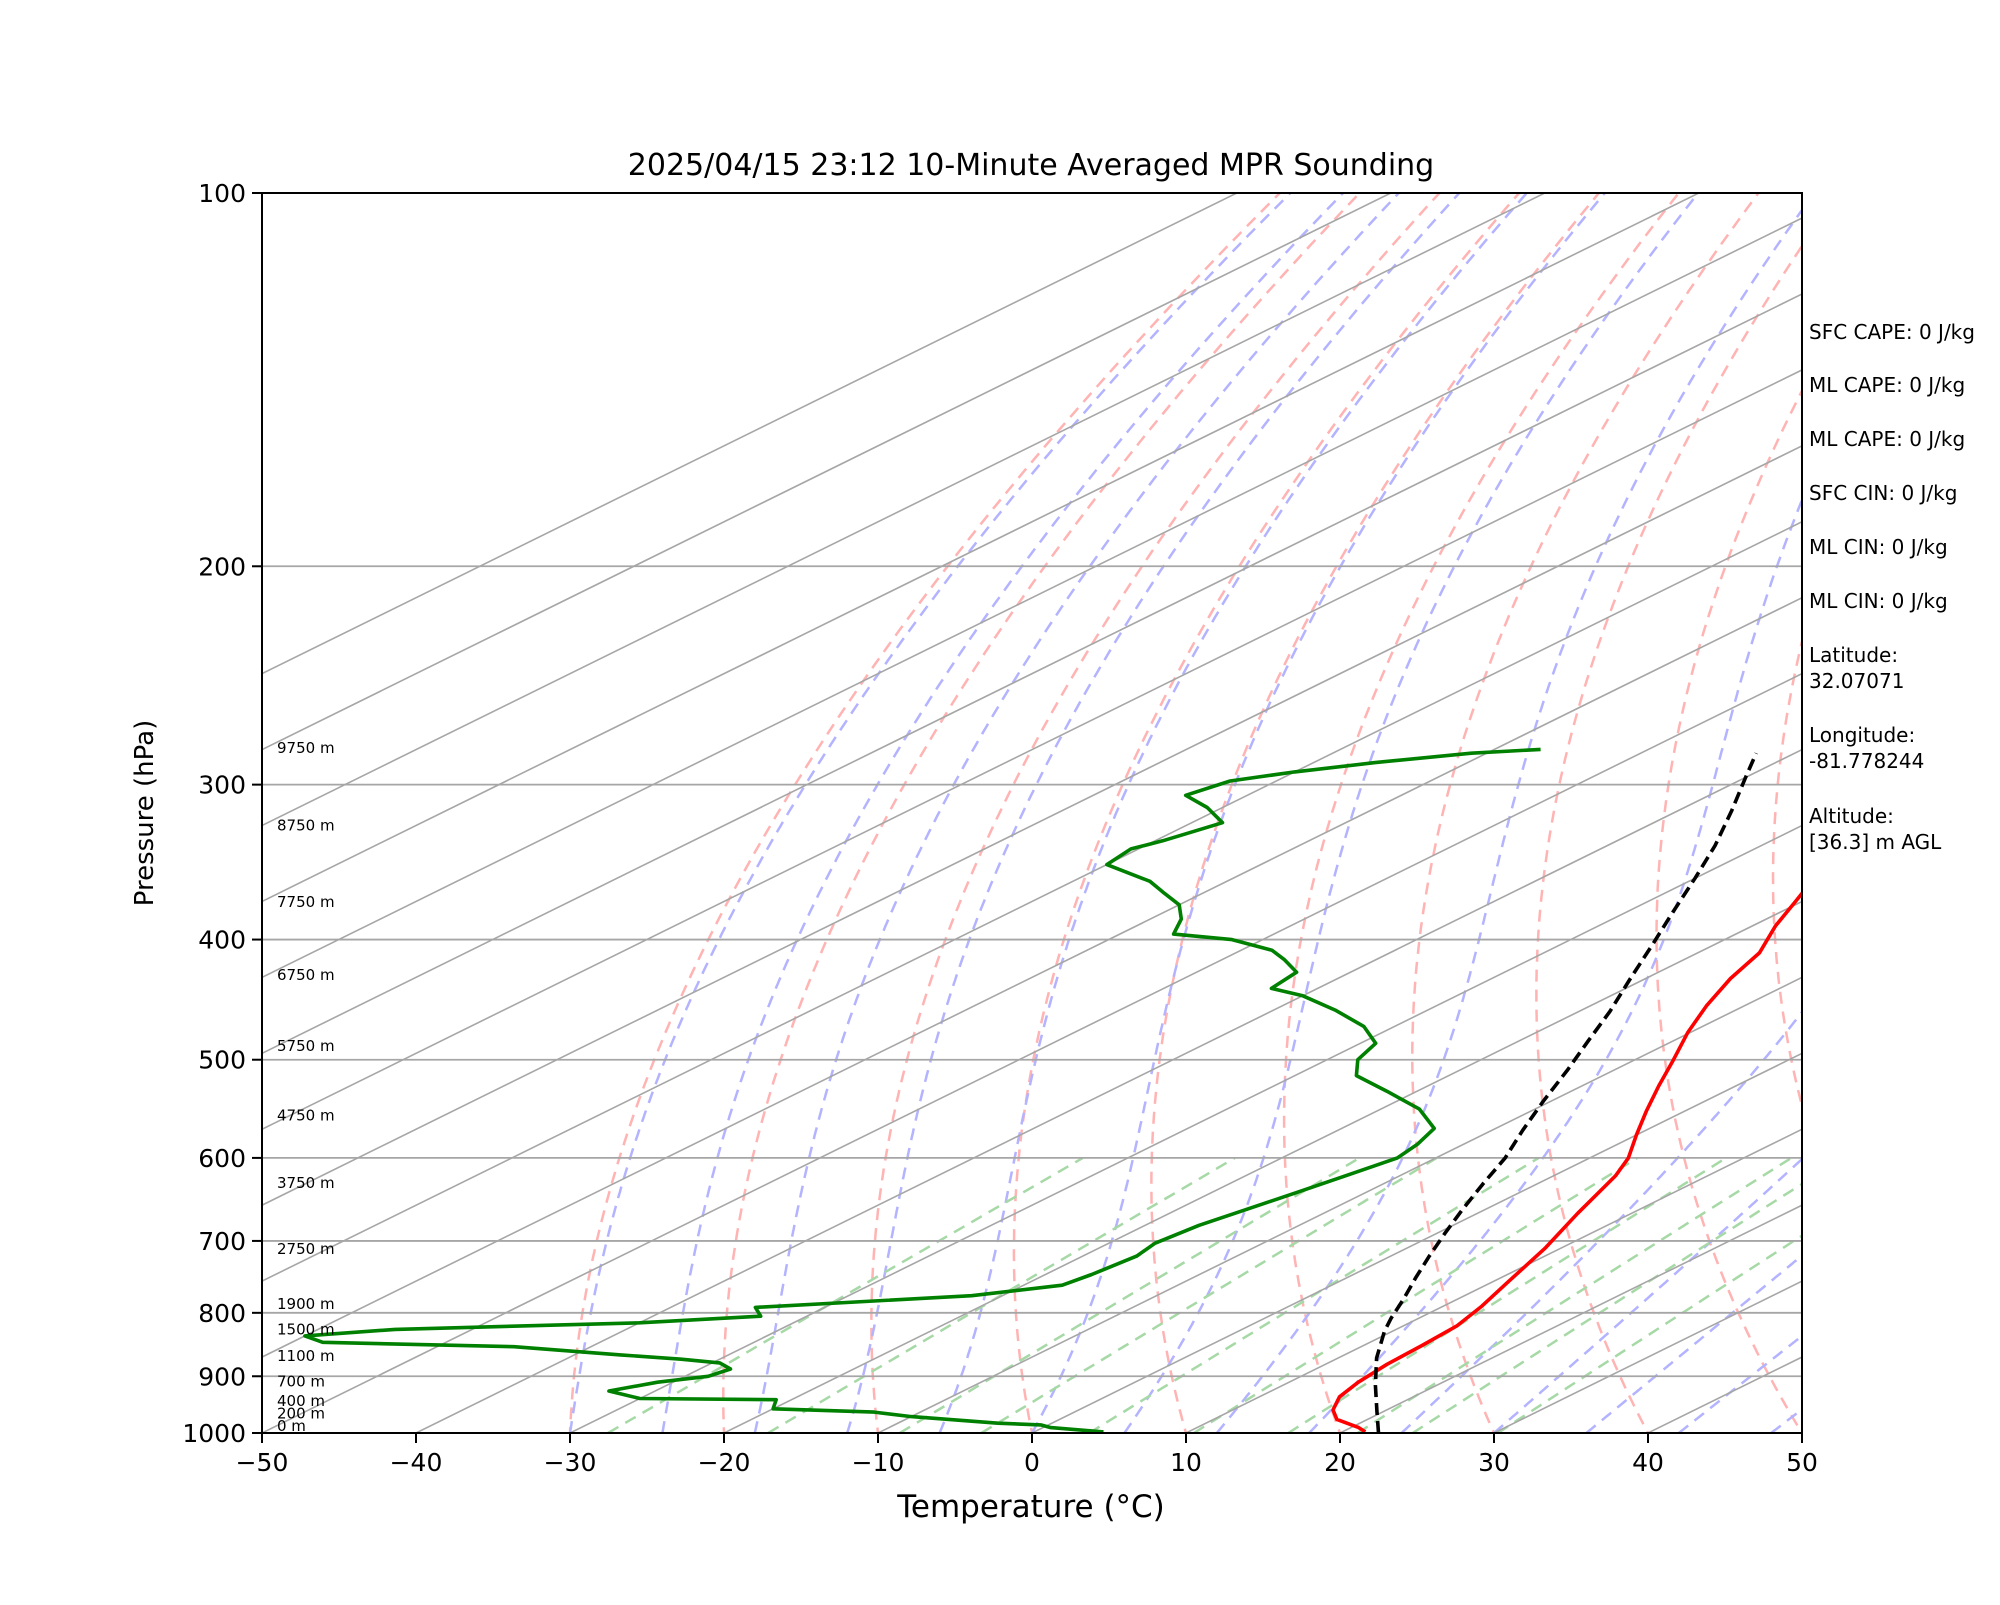  What do you see at coordinates (306, 1304) in the screenshot?
I see `height-label: 1900 m` at bounding box center [306, 1304].